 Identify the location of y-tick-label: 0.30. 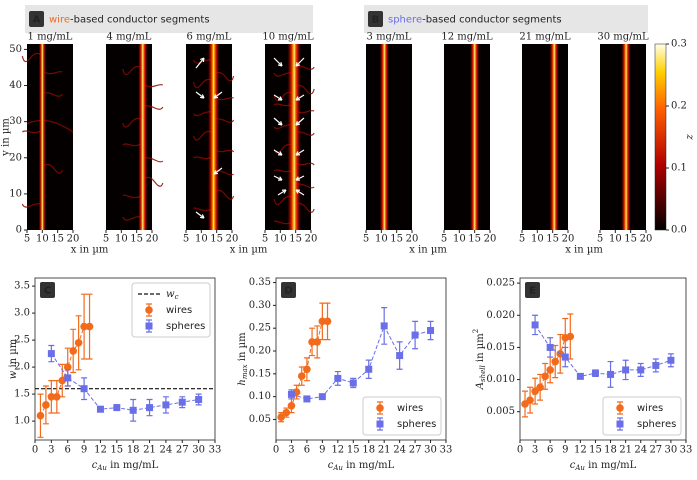
(260, 305).